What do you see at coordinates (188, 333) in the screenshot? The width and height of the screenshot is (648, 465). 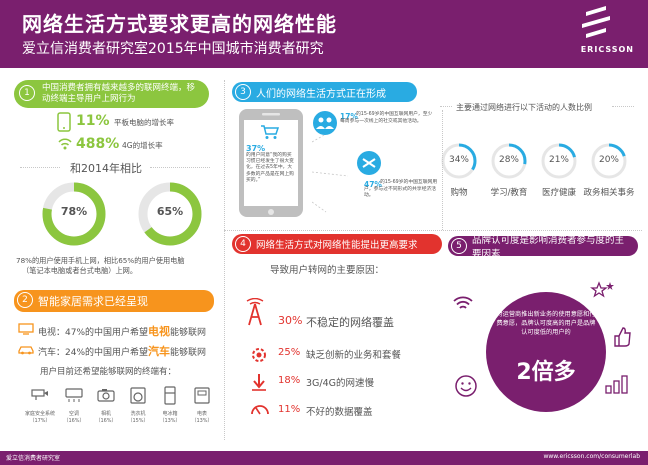 I see `tv-stat-suffix: 能够联网` at bounding box center [188, 333].